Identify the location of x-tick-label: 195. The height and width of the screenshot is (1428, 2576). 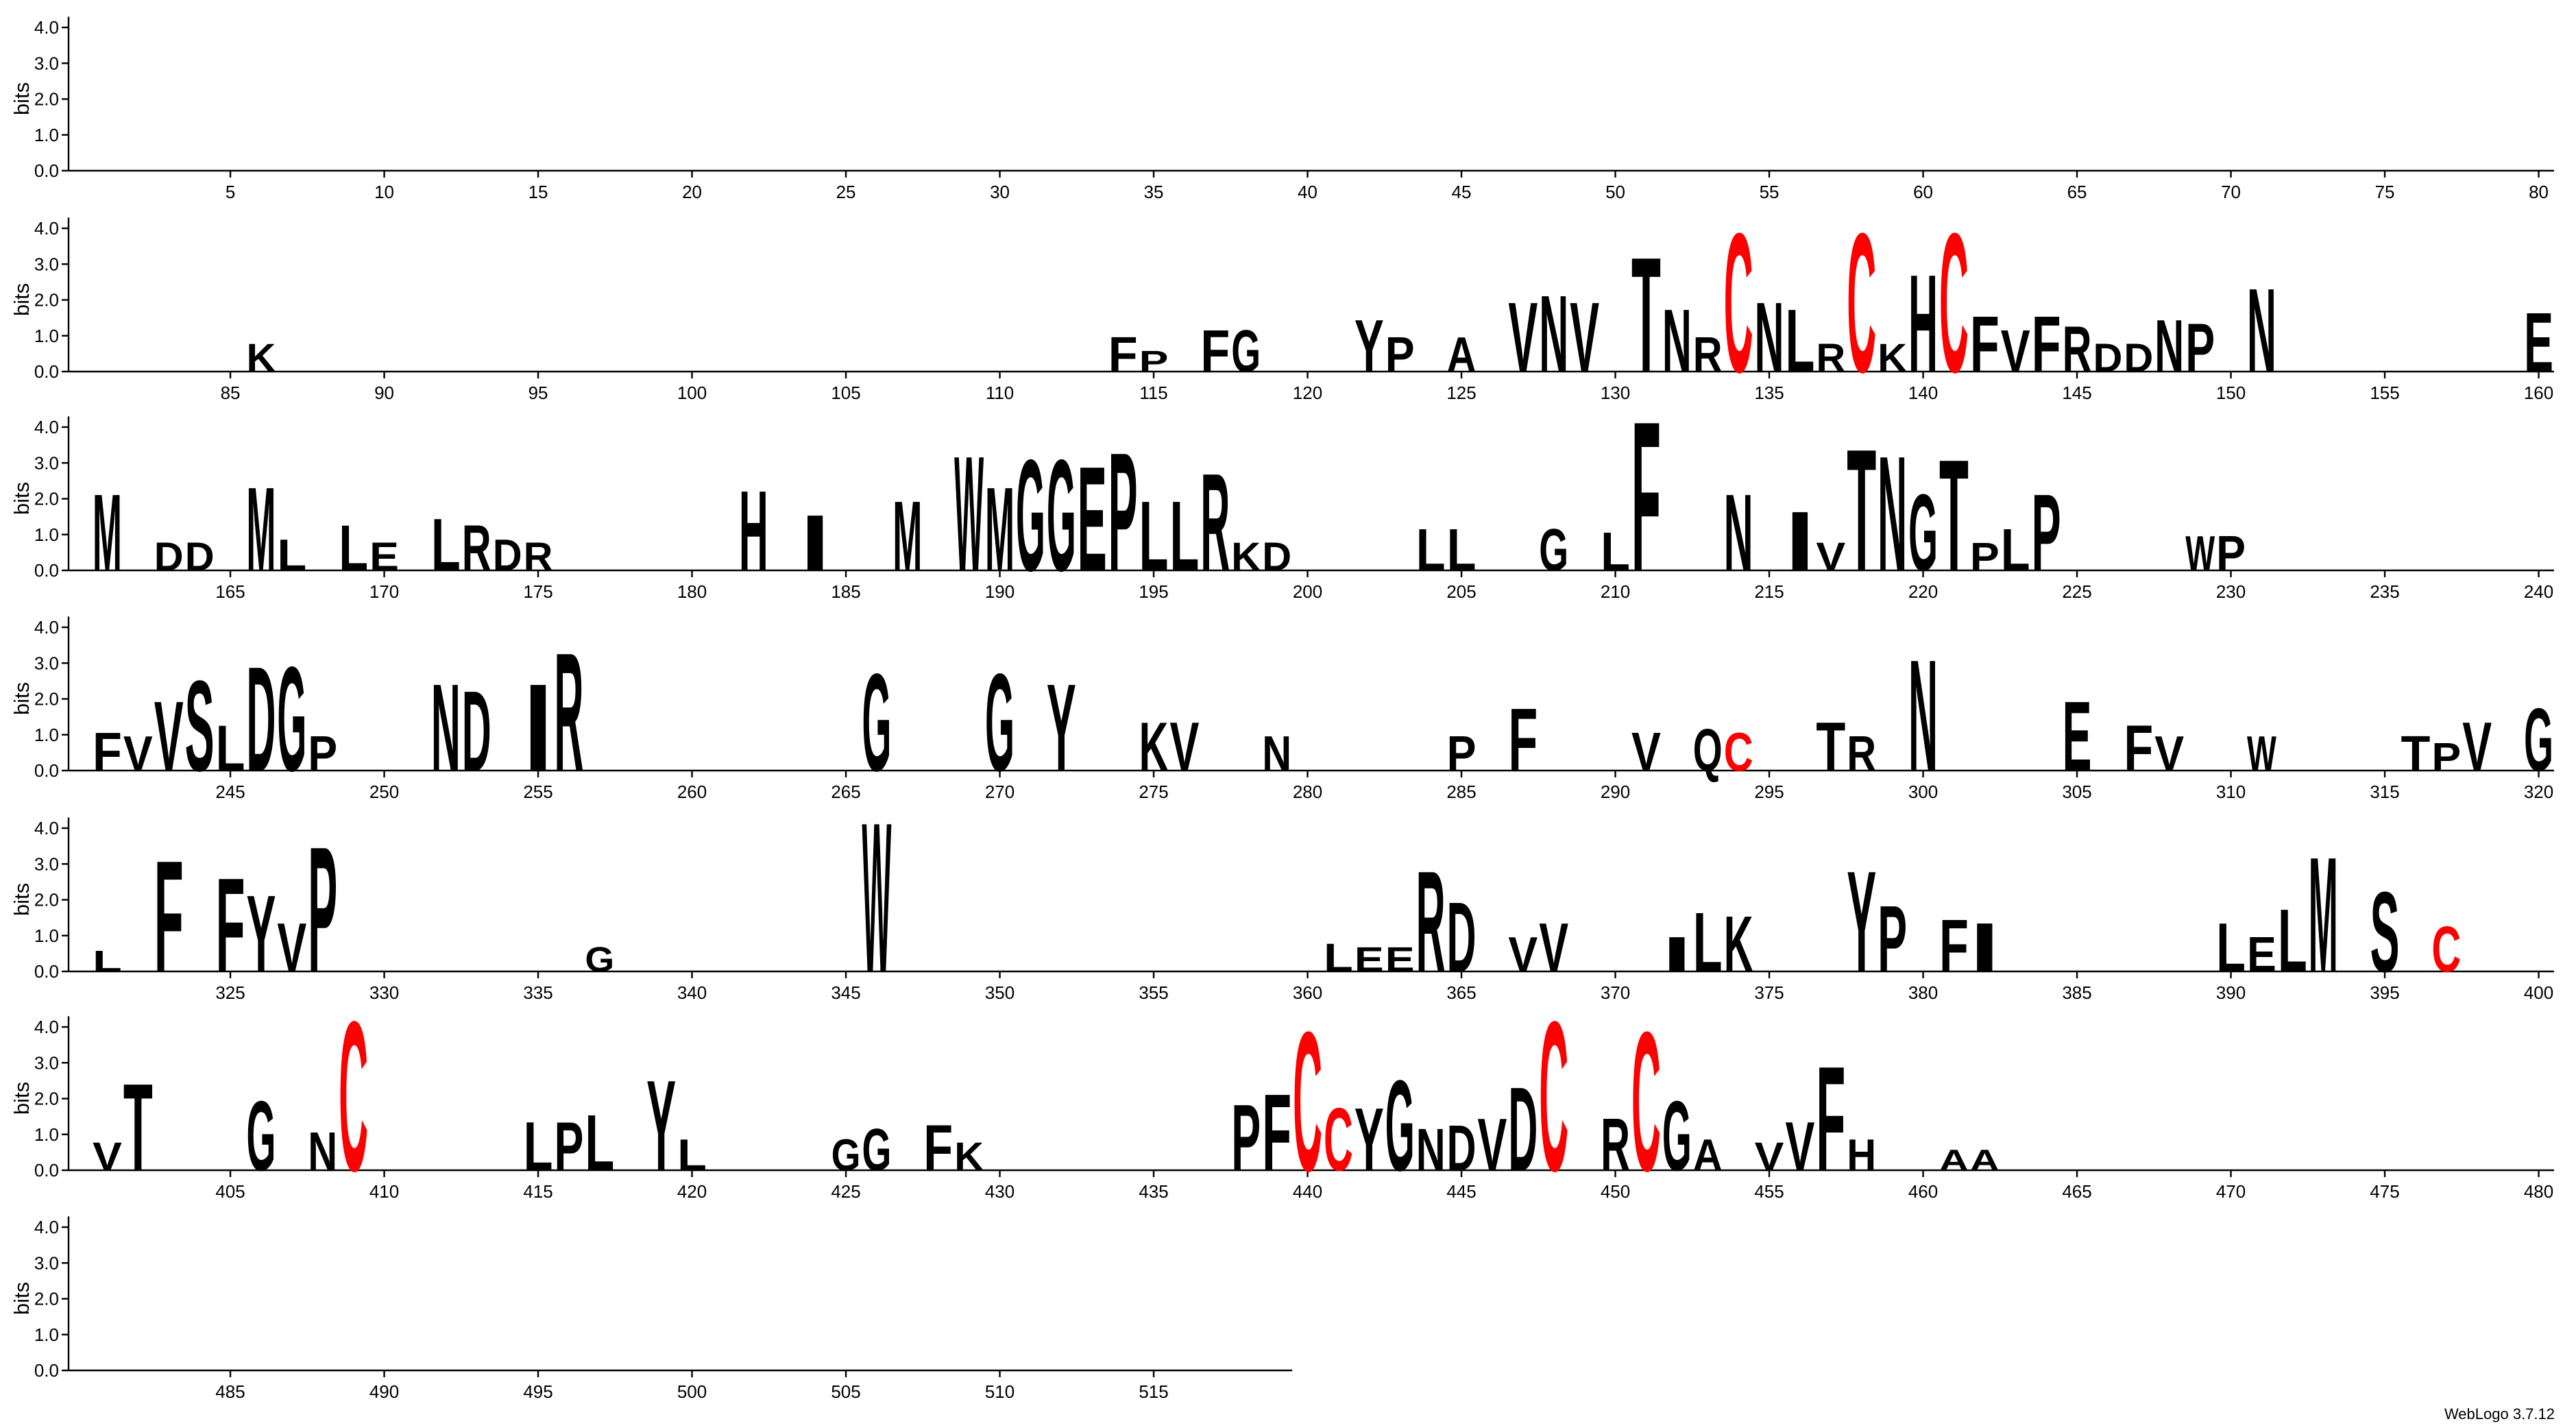
(1153, 591).